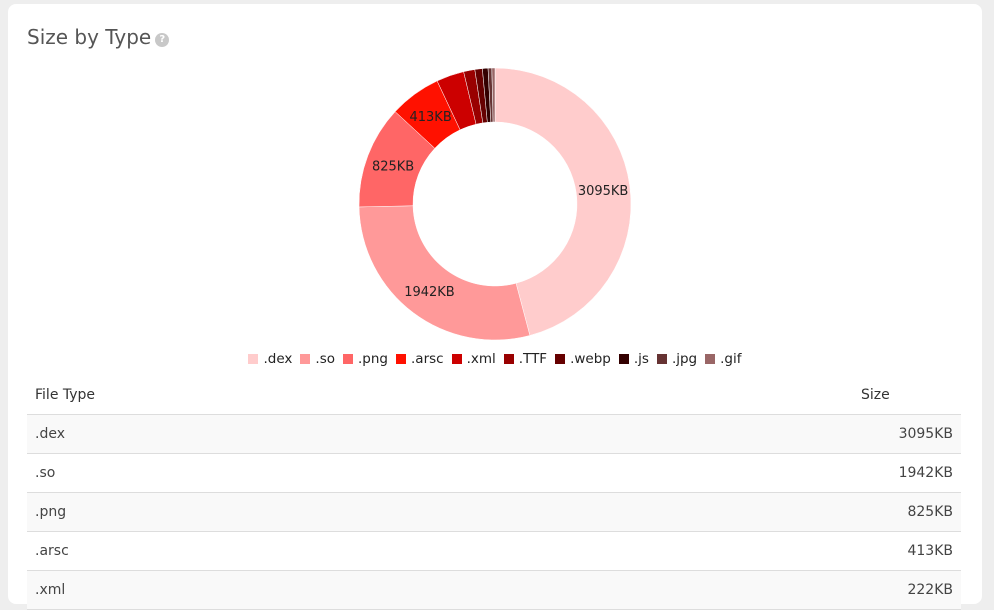 This screenshot has width=994, height=610. I want to click on card-title: Size by Type?, so click(98, 37).